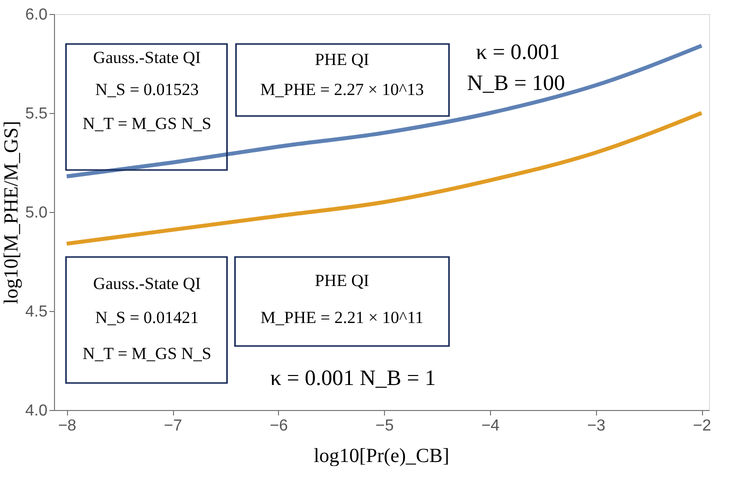 The image size is (740, 484). What do you see at coordinates (385, 426) in the screenshot?
I see `x-tick-label: −5` at bounding box center [385, 426].